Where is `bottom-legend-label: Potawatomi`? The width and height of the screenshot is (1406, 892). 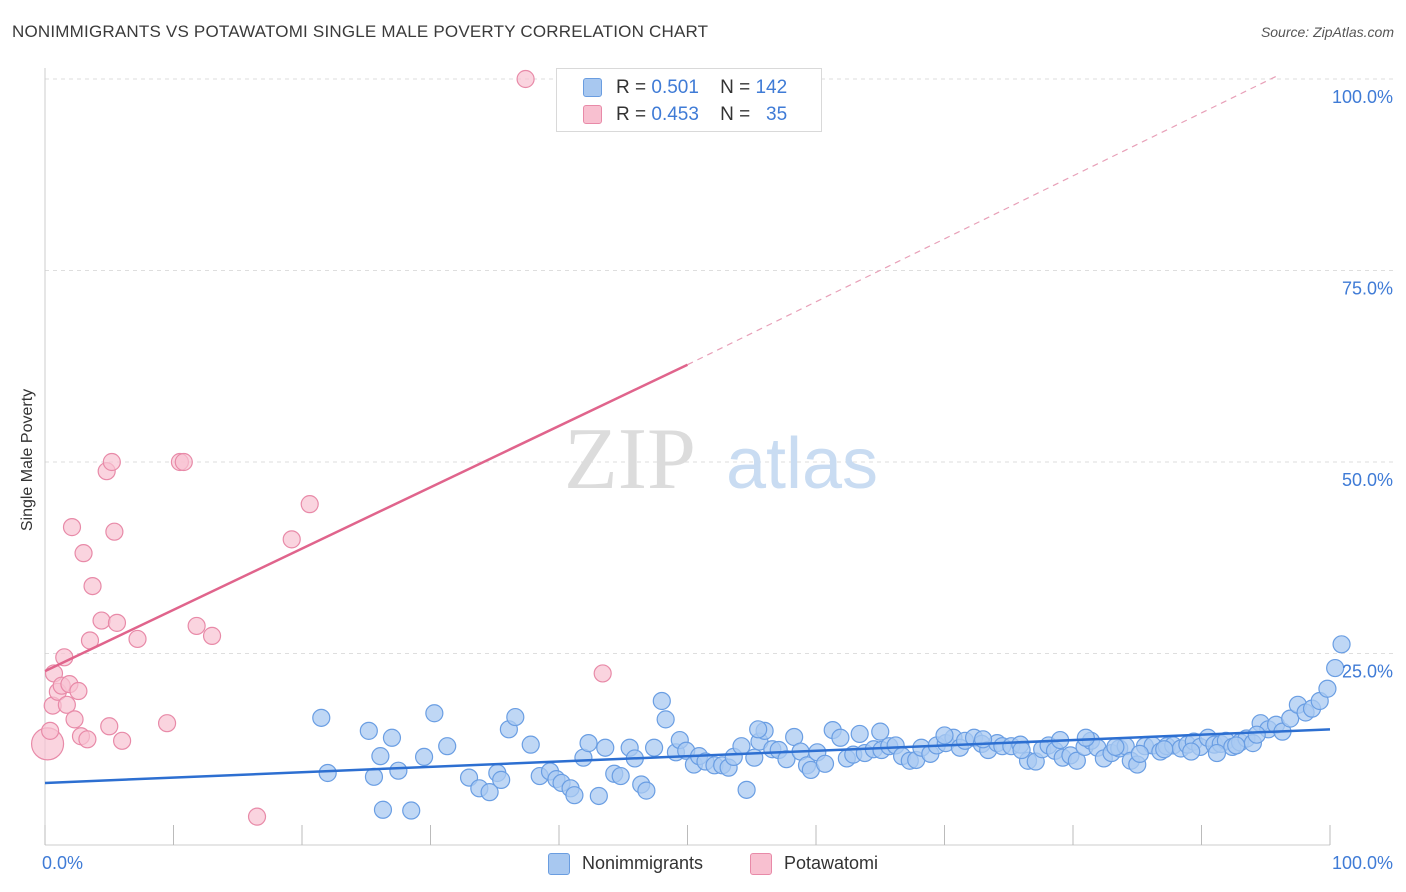 bottom-legend-label: Potawatomi is located at coordinates (831, 863).